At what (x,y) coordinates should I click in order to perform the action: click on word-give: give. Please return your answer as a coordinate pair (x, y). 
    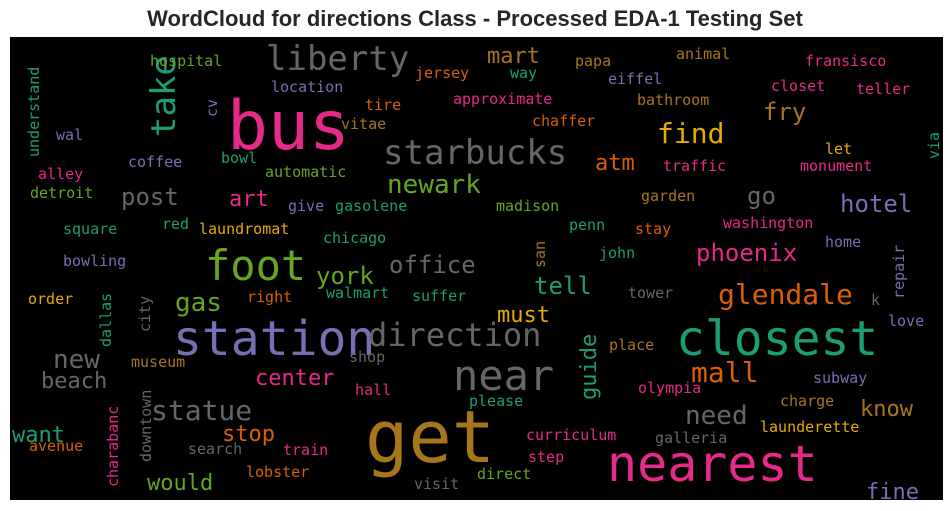
    Looking at the image, I should click on (306, 206).